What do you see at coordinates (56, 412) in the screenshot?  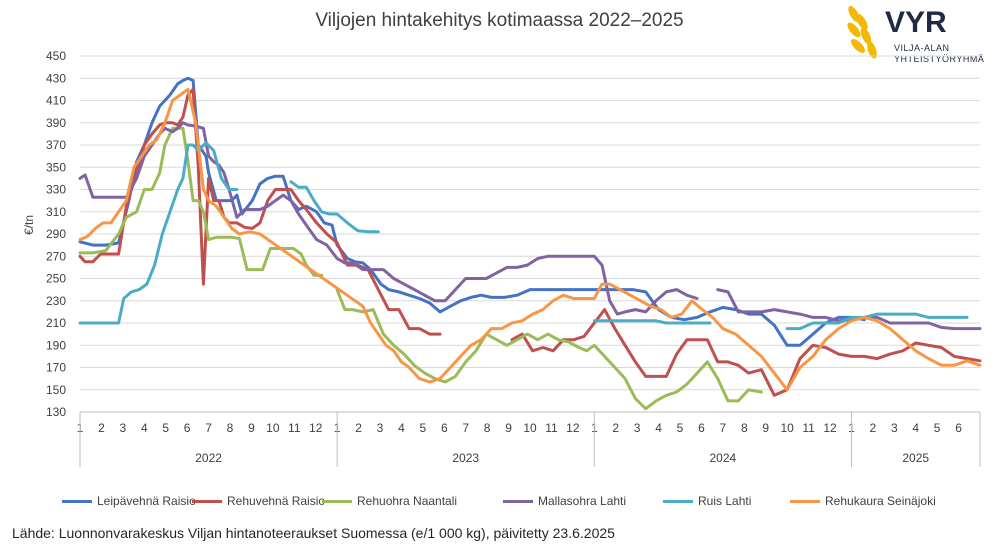 I see `y-tick-label: 130` at bounding box center [56, 412].